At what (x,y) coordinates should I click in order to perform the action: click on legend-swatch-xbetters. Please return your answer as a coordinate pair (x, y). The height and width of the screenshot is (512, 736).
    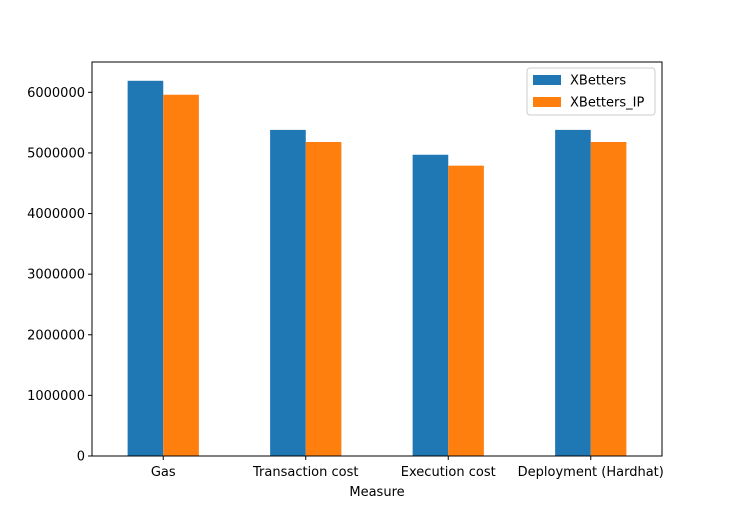
    Looking at the image, I should click on (547, 80).